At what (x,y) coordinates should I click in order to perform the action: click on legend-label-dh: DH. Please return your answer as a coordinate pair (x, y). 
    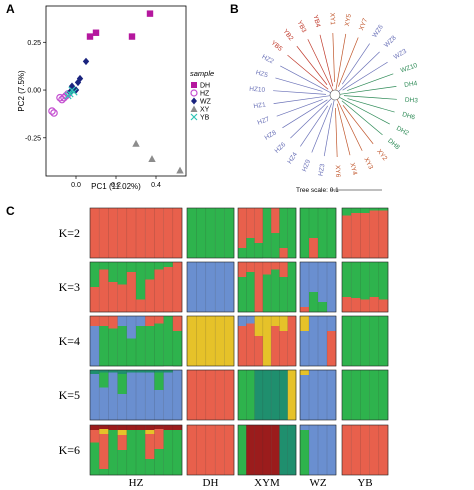
    Looking at the image, I should click on (205, 86).